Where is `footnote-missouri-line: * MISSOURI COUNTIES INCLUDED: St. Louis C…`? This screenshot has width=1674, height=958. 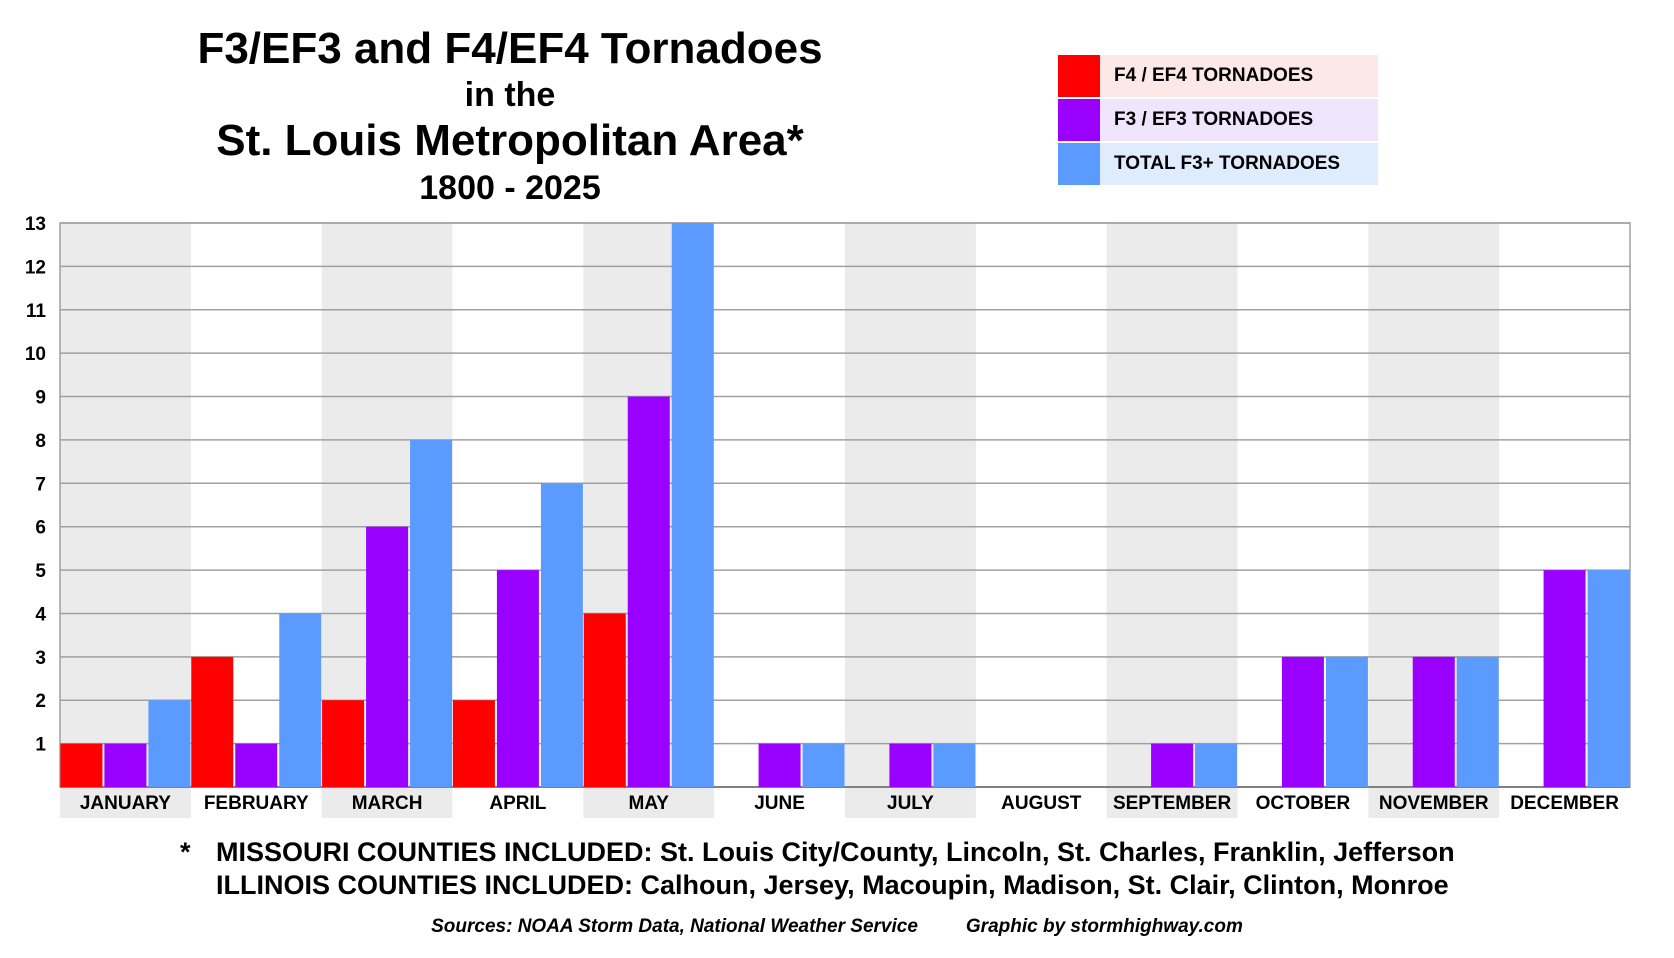
footnote-missouri-line: * MISSOURI COUNTIES INCLUDED: St. Louis C… is located at coordinates (850, 852).